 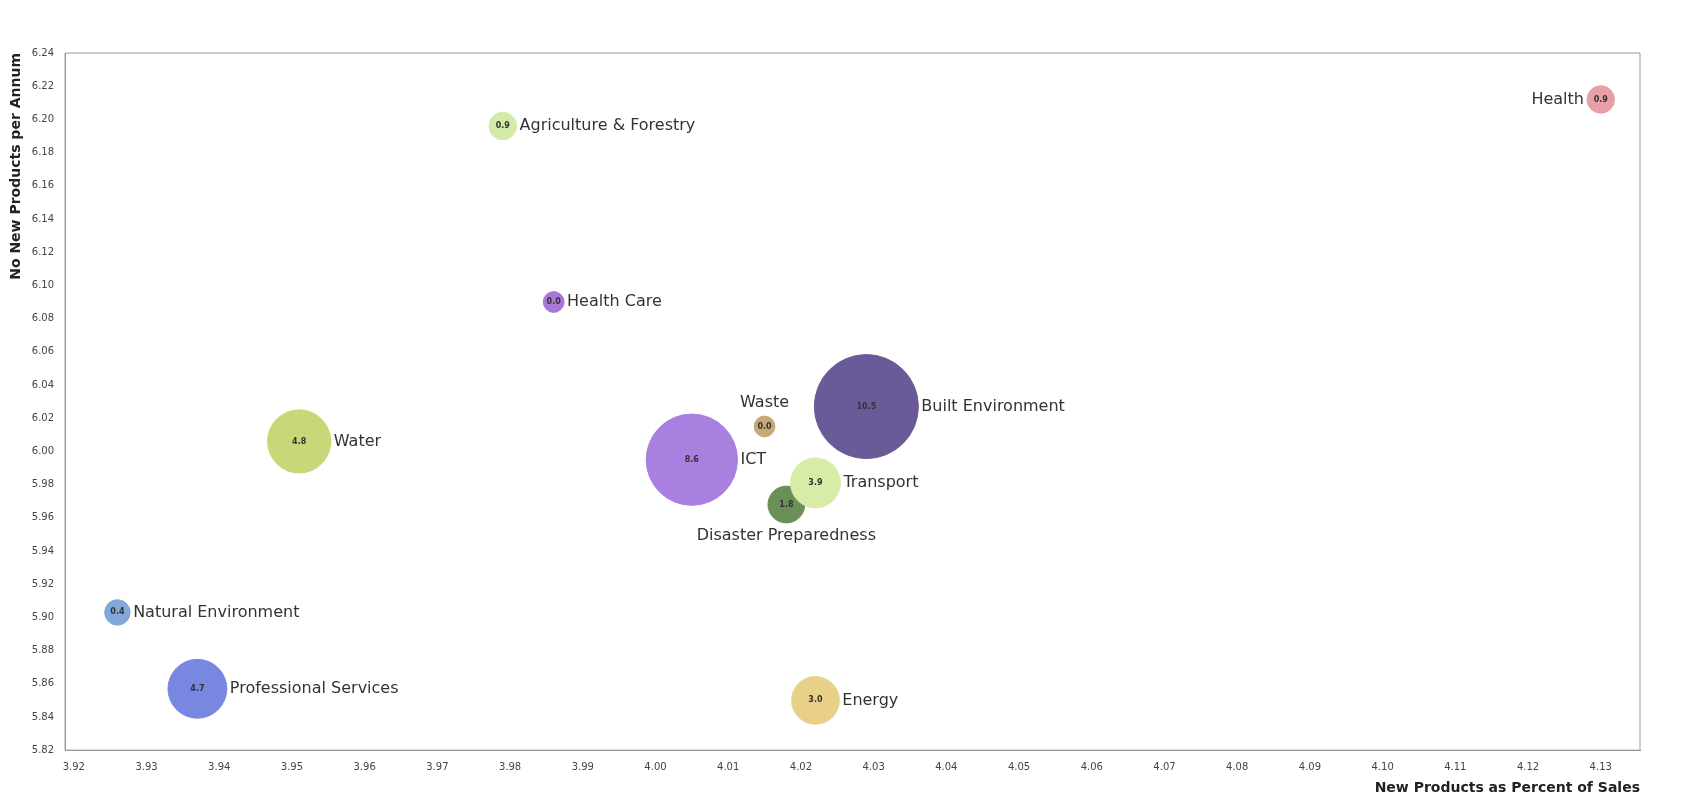 I want to click on y-tick-label: 6.08, so click(x=43, y=318).